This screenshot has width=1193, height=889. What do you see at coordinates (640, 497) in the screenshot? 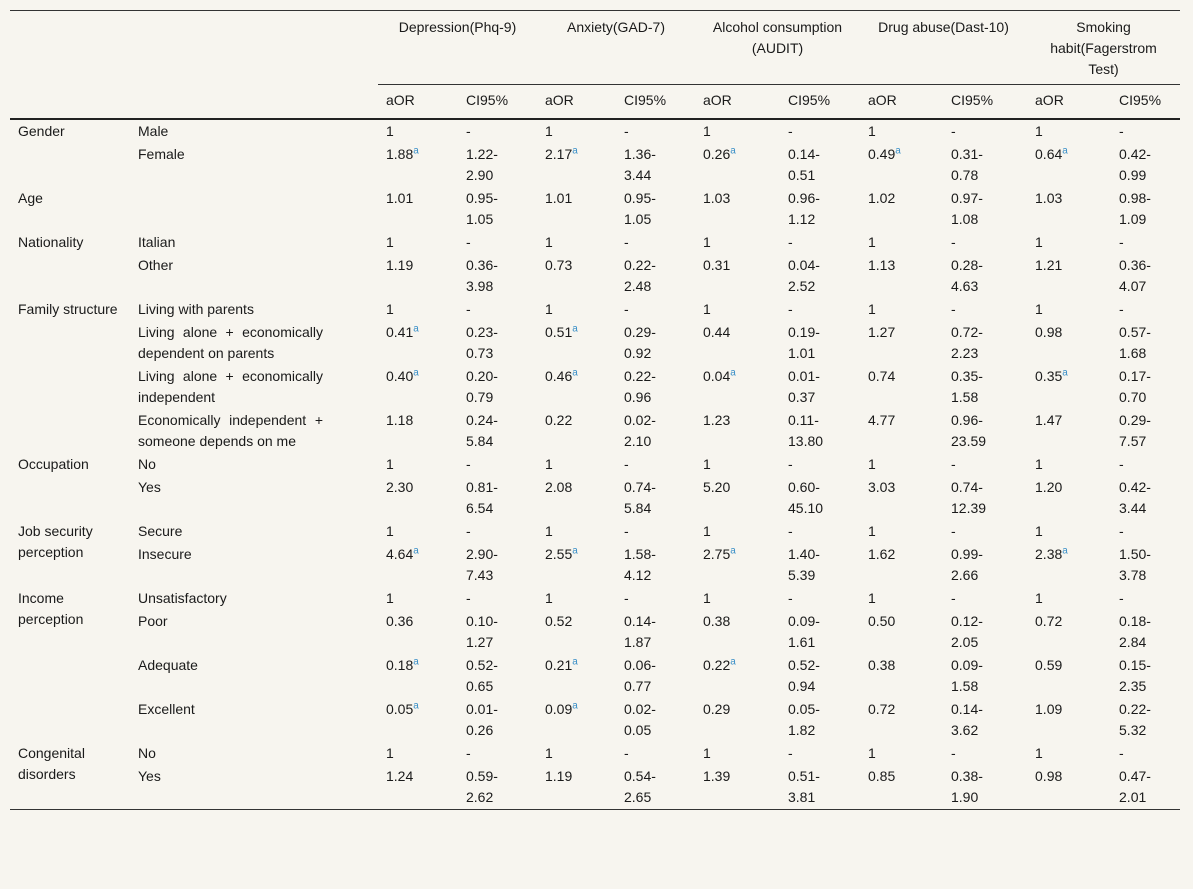
I see `confidence-interval: 0.74-5.84` at bounding box center [640, 497].